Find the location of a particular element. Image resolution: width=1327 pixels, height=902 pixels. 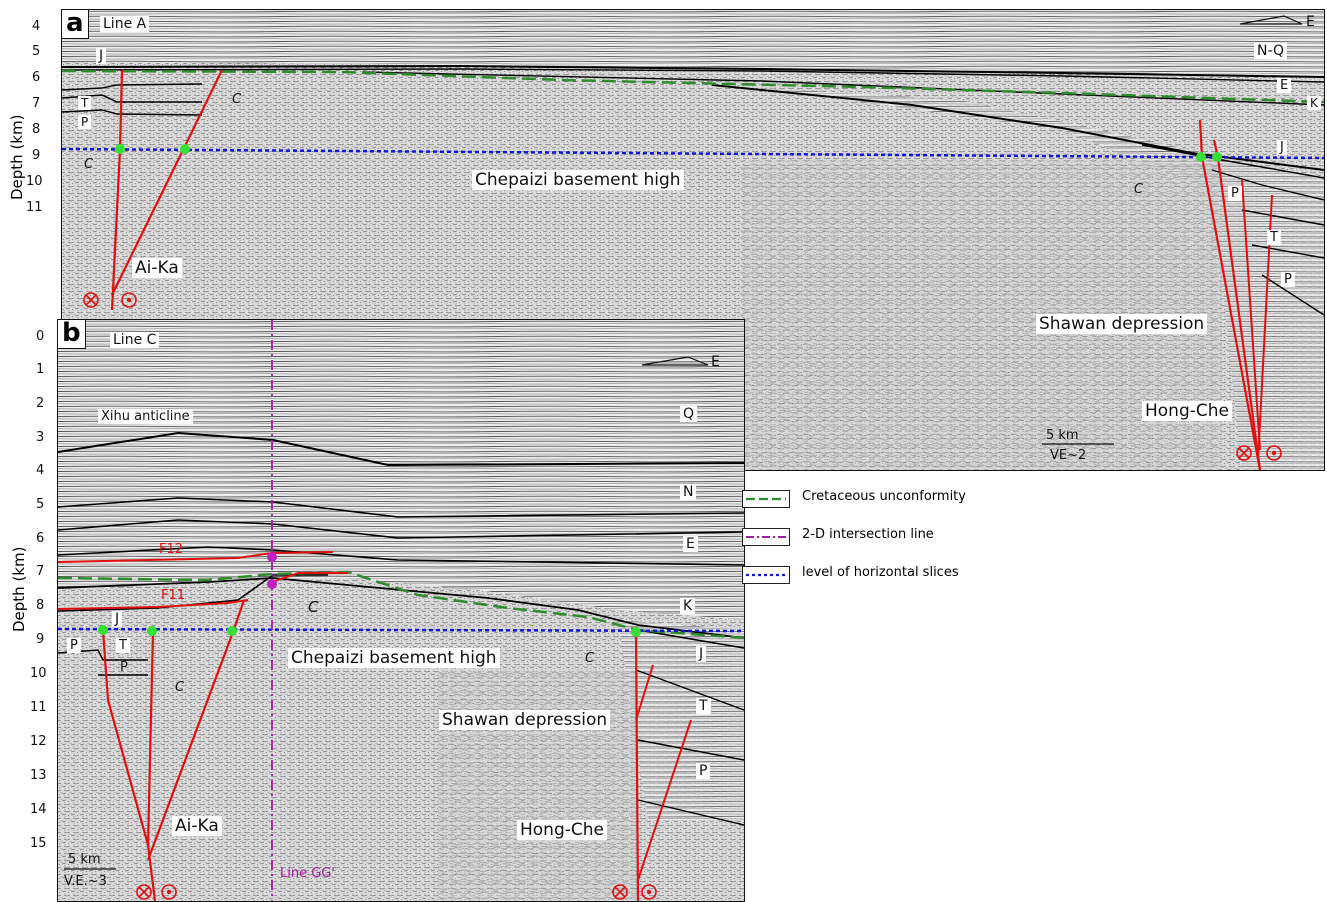

panel-b-tick-4: 4 is located at coordinates (40, 470).